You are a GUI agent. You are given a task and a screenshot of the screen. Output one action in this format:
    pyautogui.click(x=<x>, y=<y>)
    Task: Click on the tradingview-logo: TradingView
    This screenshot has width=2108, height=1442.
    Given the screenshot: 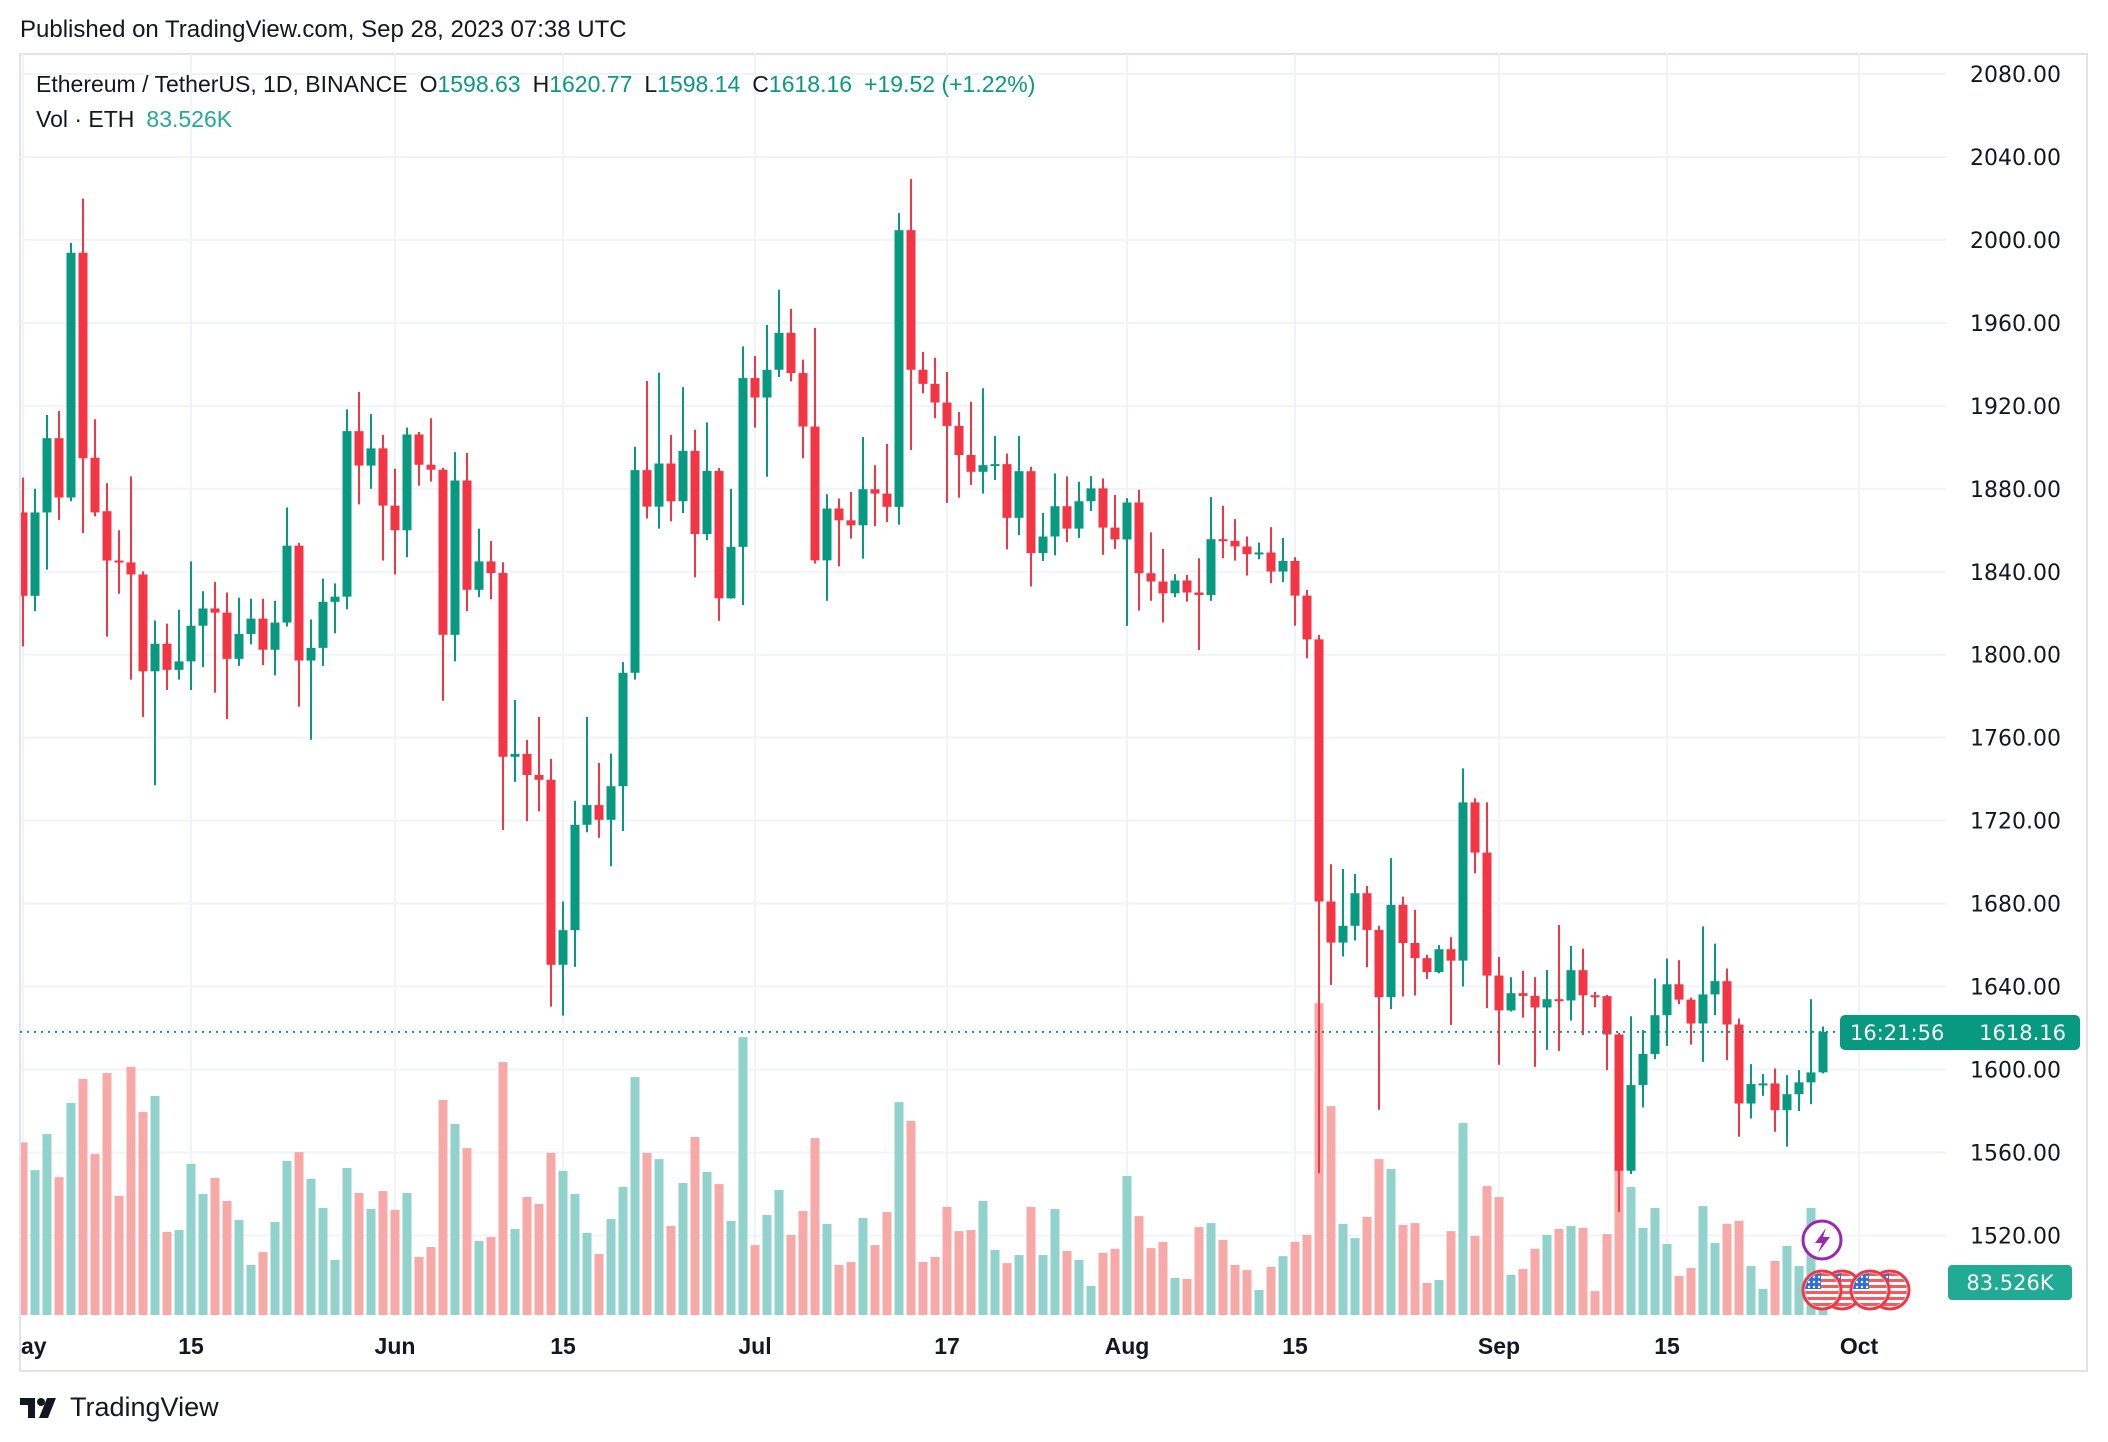 What is the action you would take?
    pyautogui.click(x=119, y=1407)
    